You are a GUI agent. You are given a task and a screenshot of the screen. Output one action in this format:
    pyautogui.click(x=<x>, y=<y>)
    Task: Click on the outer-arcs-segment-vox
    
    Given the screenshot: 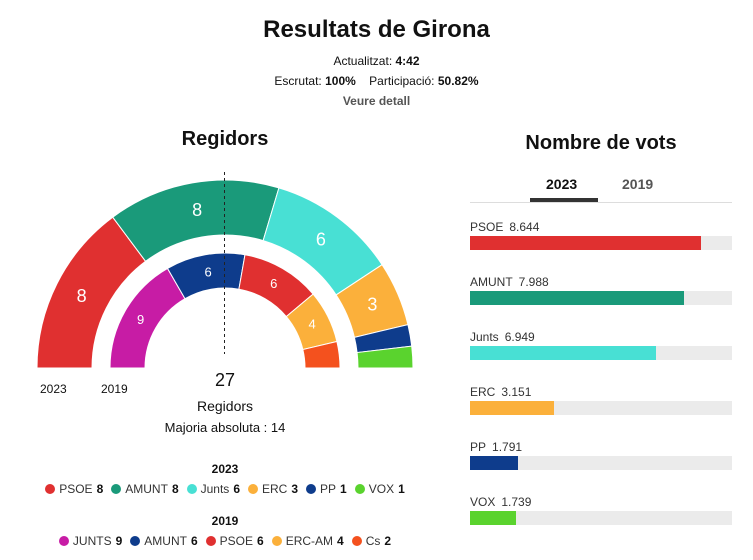 What is the action you would take?
    pyautogui.click(x=385, y=357)
    